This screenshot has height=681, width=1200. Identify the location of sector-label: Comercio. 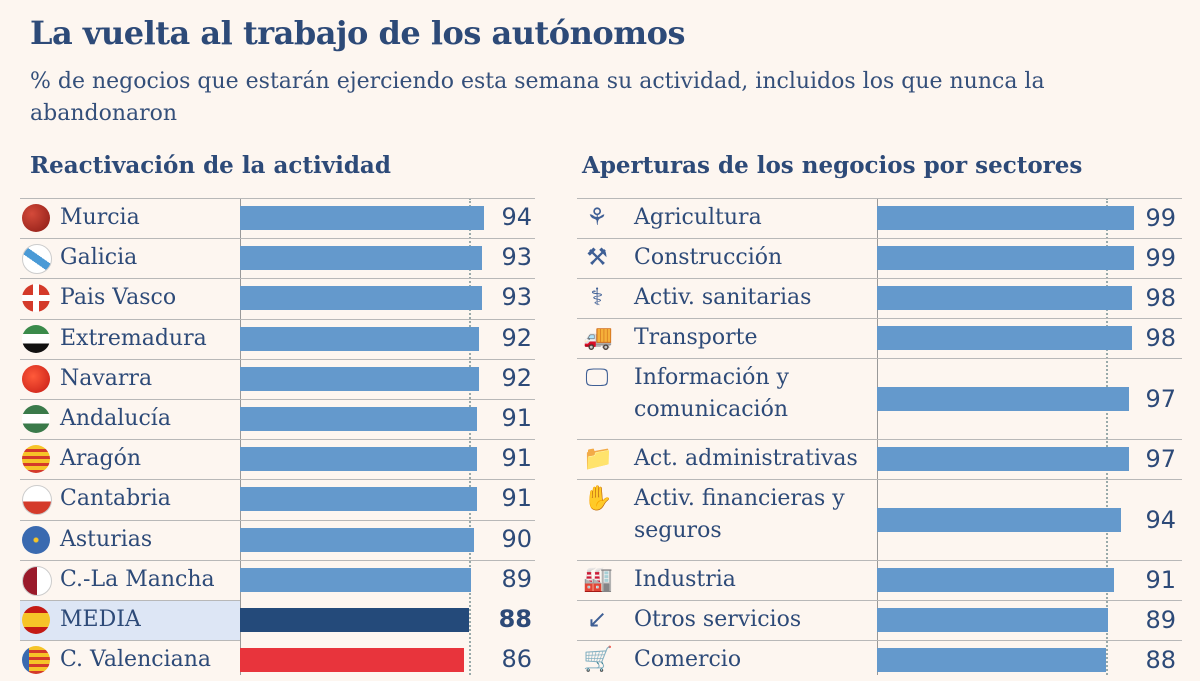
(688, 659).